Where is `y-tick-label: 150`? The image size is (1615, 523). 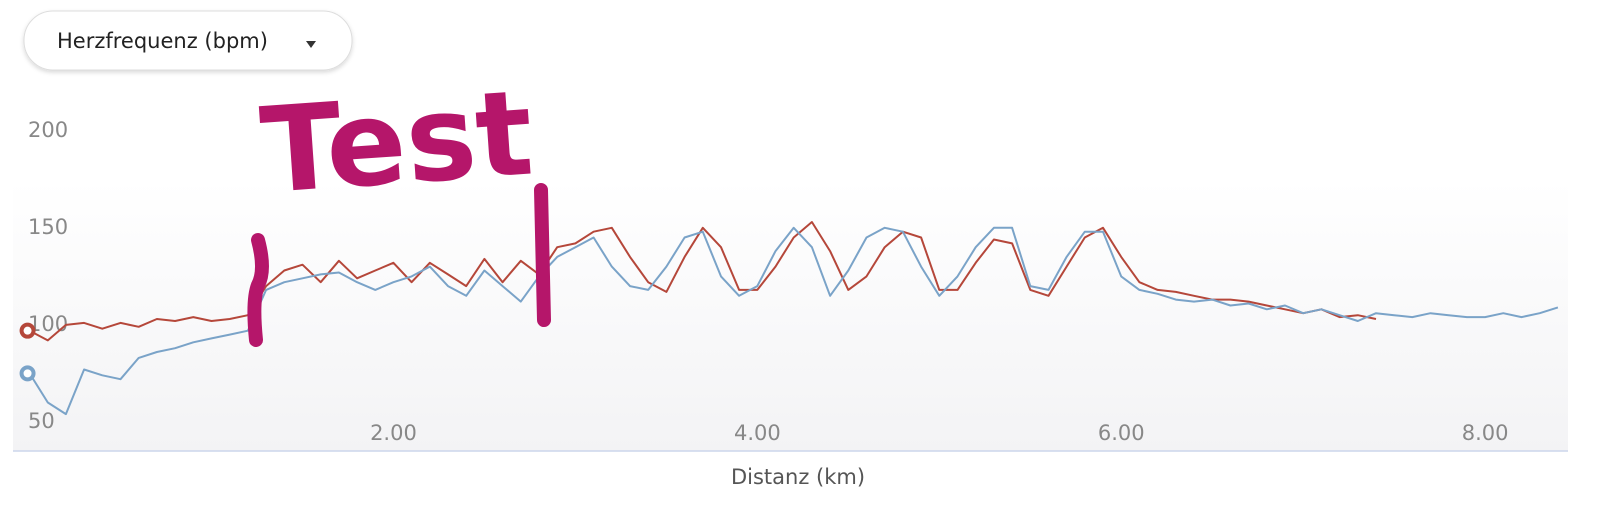
y-tick-label: 150 is located at coordinates (48, 227).